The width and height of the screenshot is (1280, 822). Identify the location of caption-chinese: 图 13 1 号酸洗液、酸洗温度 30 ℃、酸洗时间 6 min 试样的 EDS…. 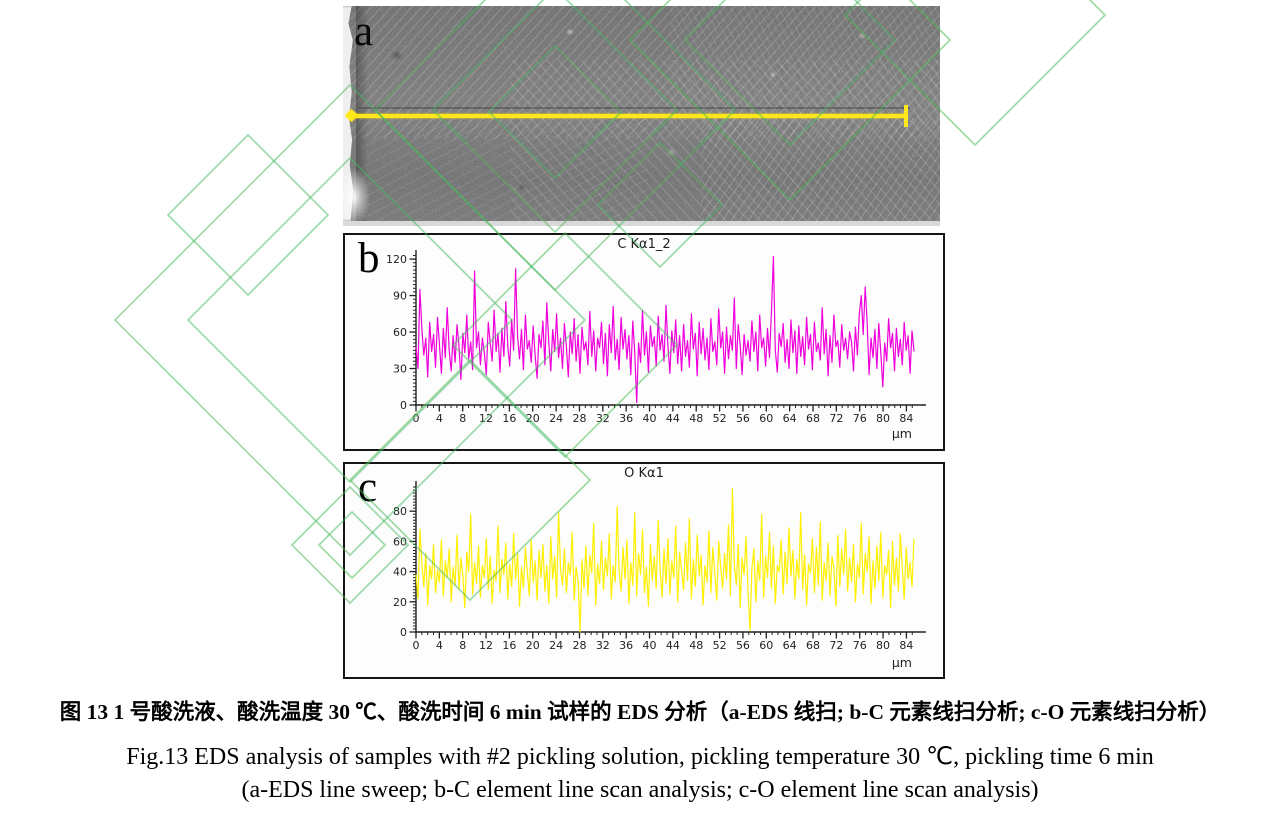
(640, 712).